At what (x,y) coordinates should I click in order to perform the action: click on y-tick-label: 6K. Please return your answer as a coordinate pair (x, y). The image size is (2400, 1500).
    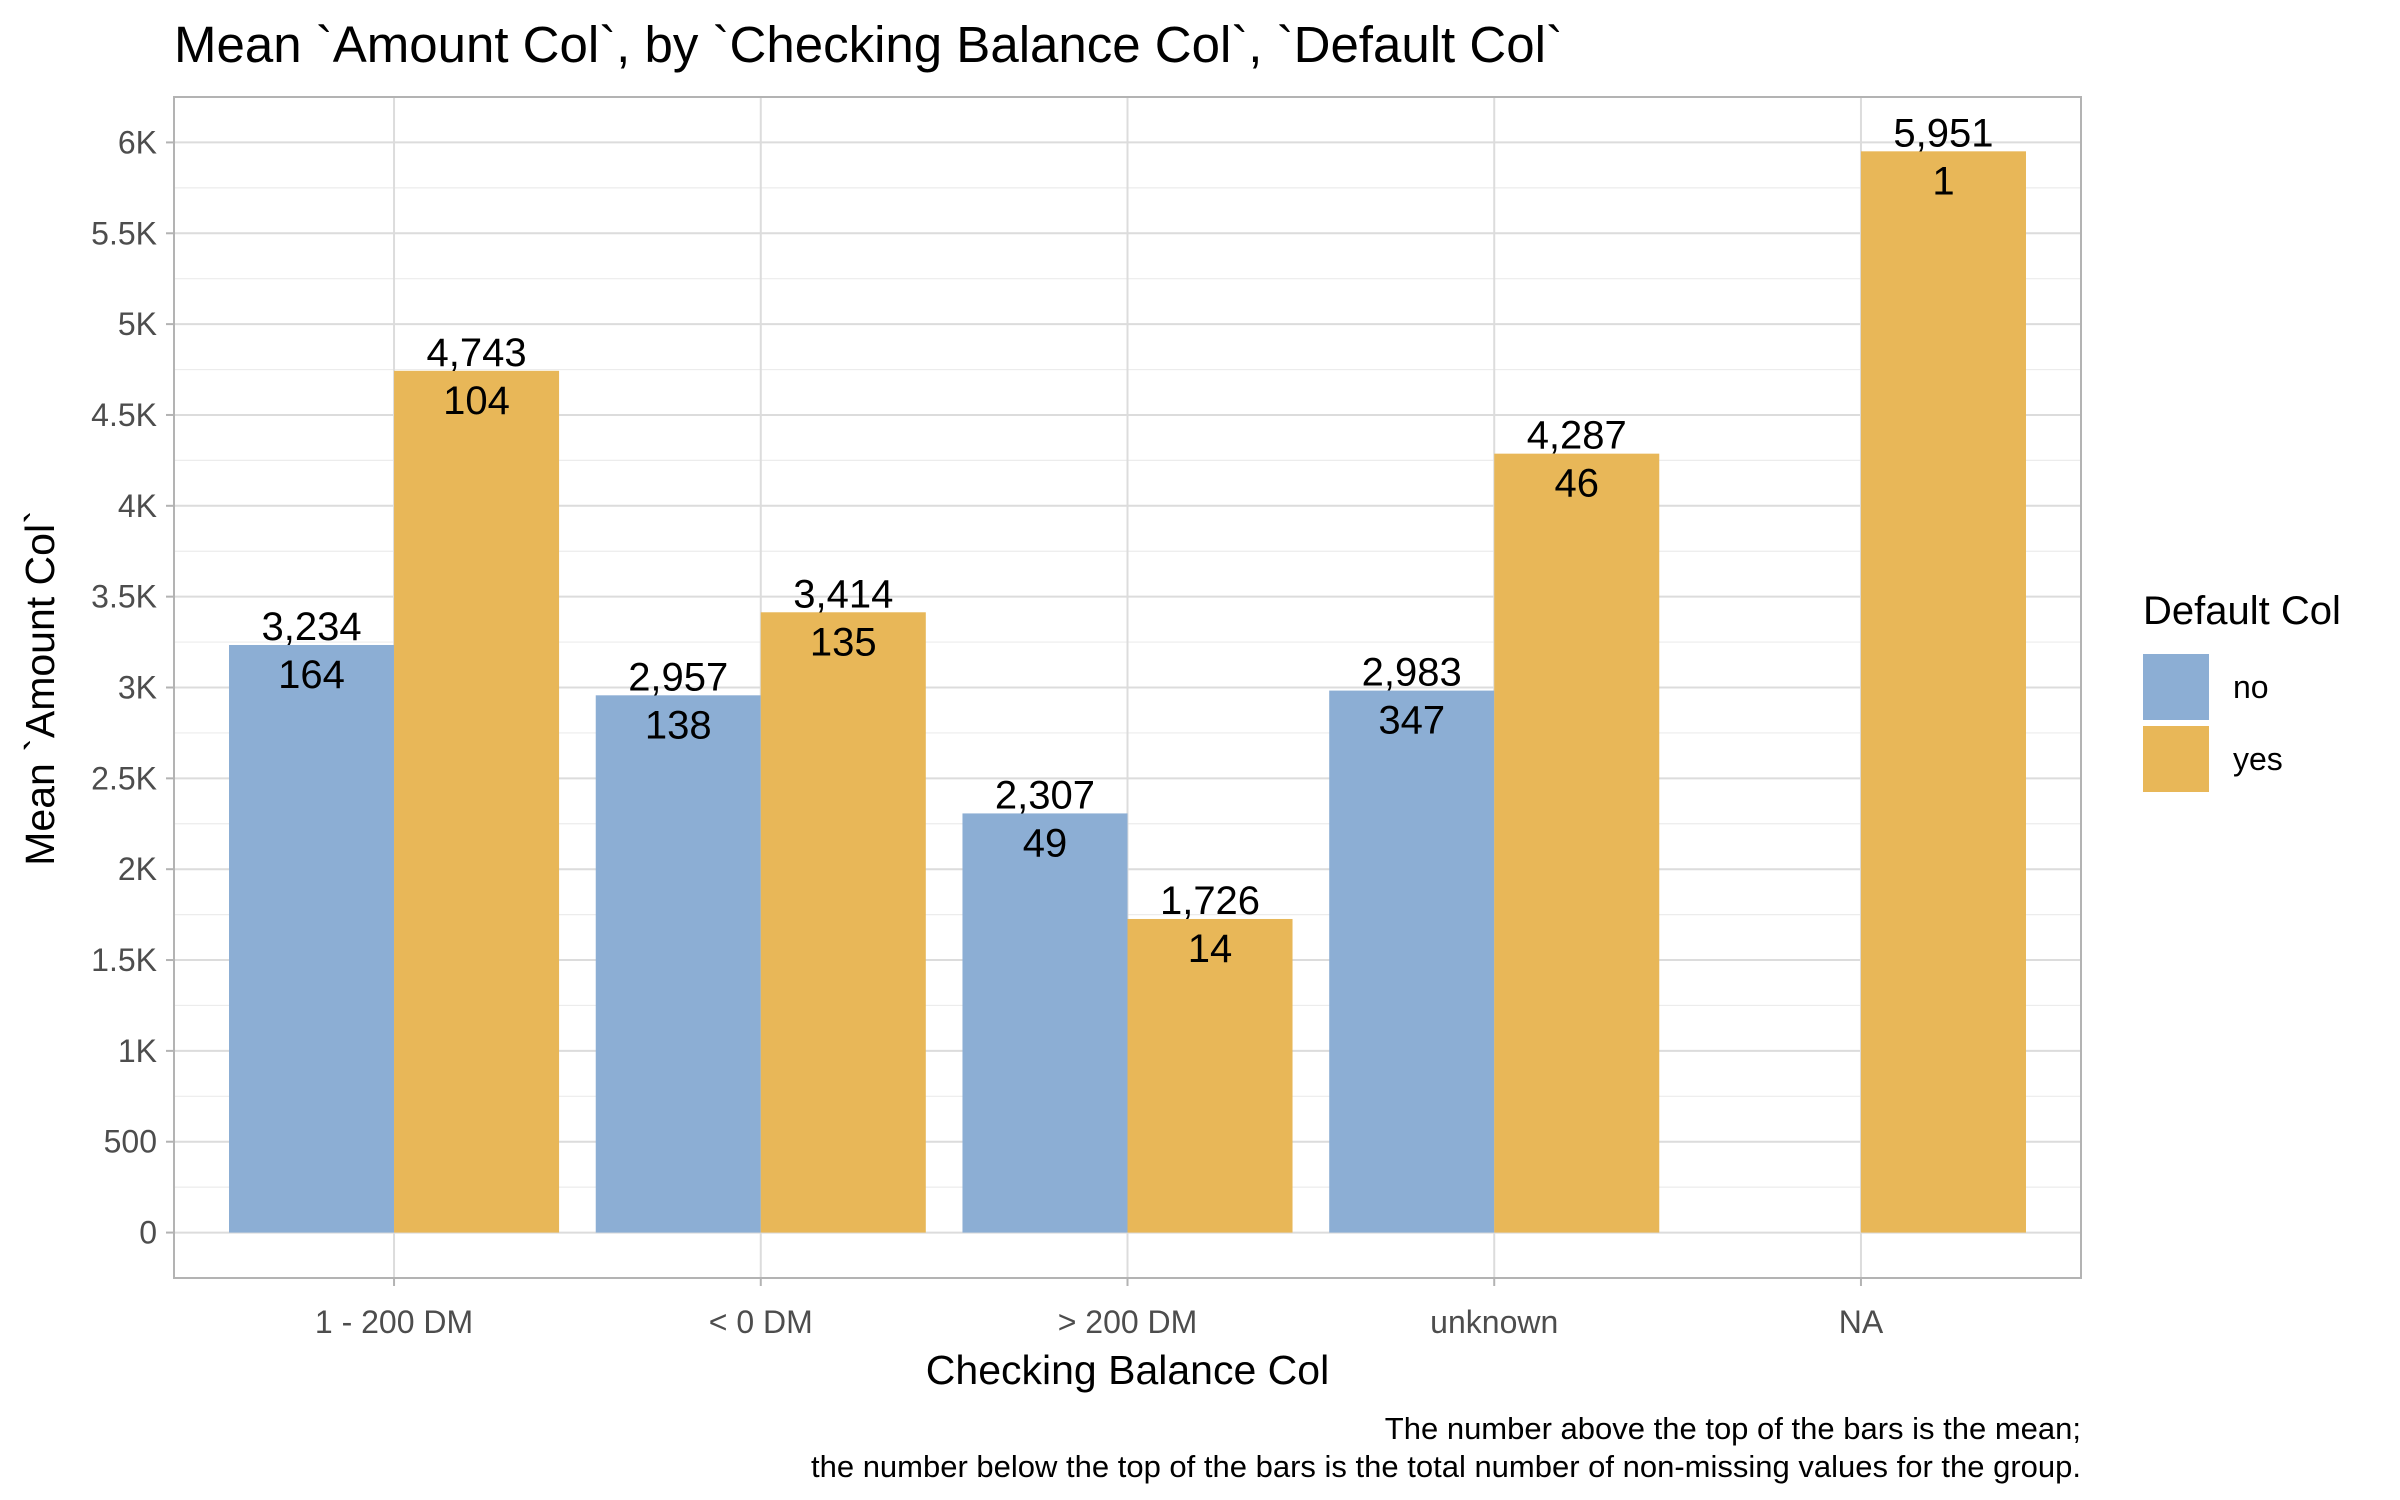
    Looking at the image, I should click on (137, 142).